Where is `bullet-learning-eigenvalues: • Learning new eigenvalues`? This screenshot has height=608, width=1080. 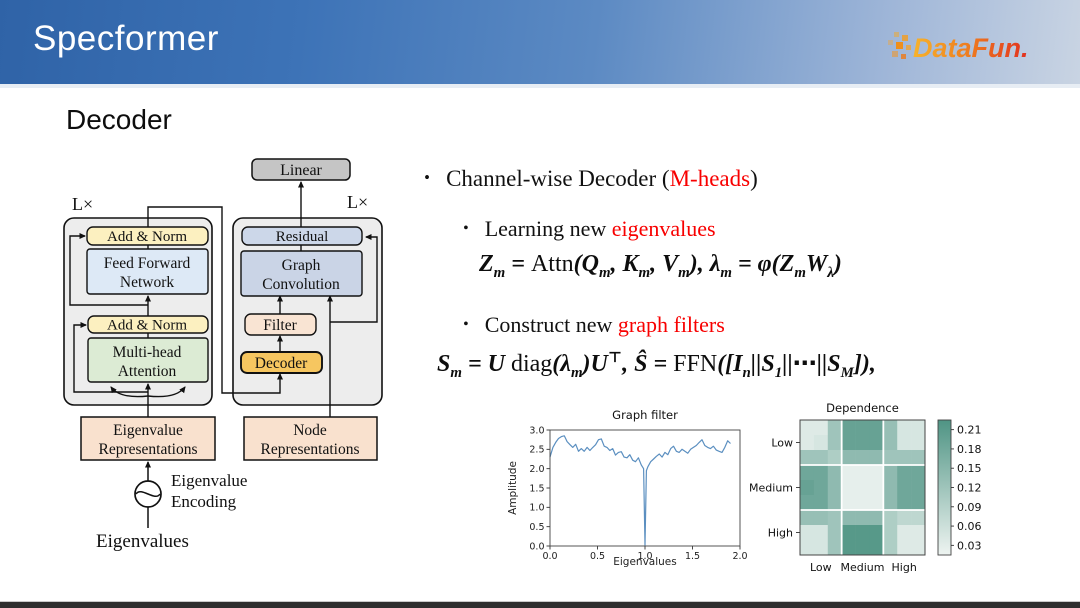 bullet-learning-eigenvalues: • Learning new eigenvalues is located at coordinates (589, 228).